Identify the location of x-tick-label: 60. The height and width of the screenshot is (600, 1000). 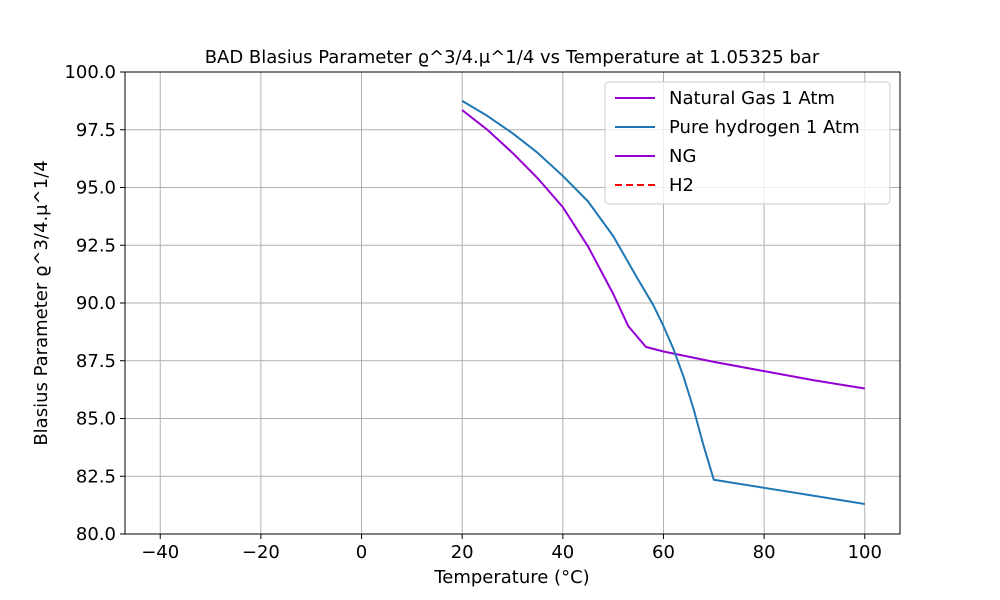
(663, 552).